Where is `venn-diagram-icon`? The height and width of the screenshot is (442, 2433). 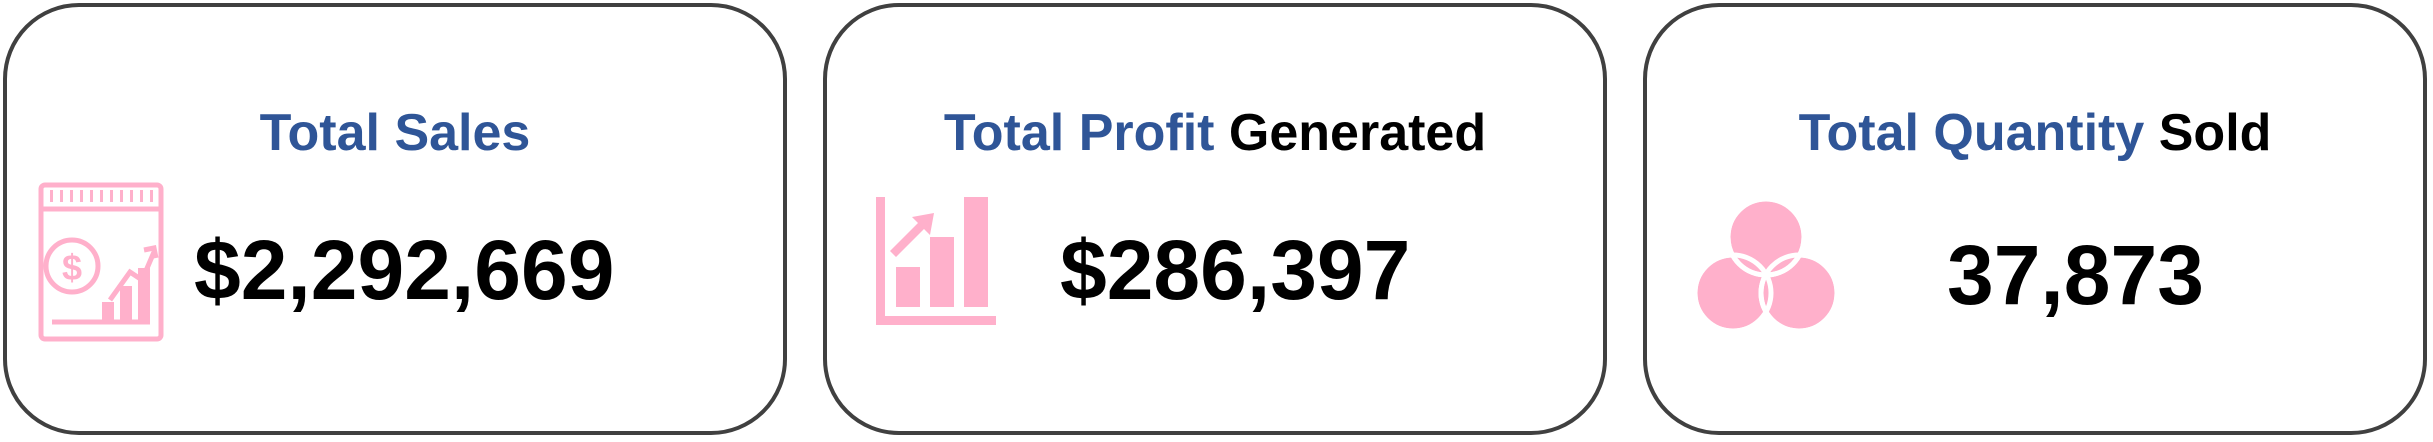 venn-diagram-icon is located at coordinates (1766, 268).